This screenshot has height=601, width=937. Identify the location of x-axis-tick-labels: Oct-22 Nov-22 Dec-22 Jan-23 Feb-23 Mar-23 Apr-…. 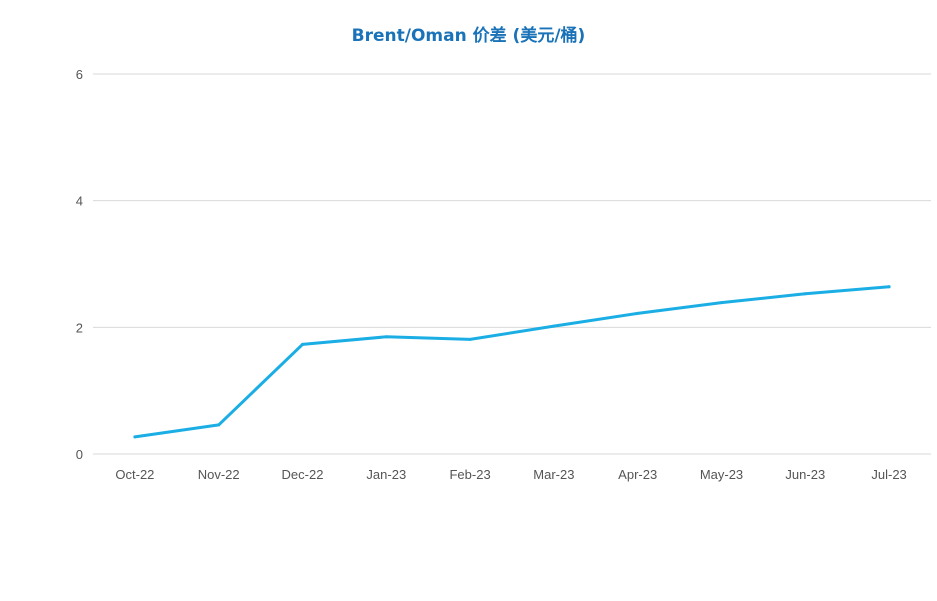
(510, 474).